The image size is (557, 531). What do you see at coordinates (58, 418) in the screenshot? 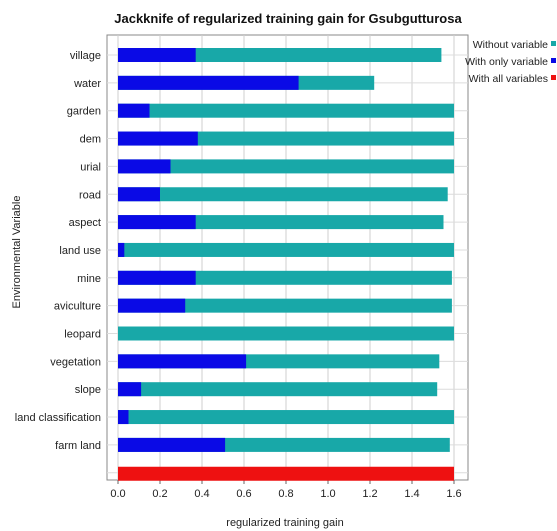
I see `category-label: land classification` at bounding box center [58, 418].